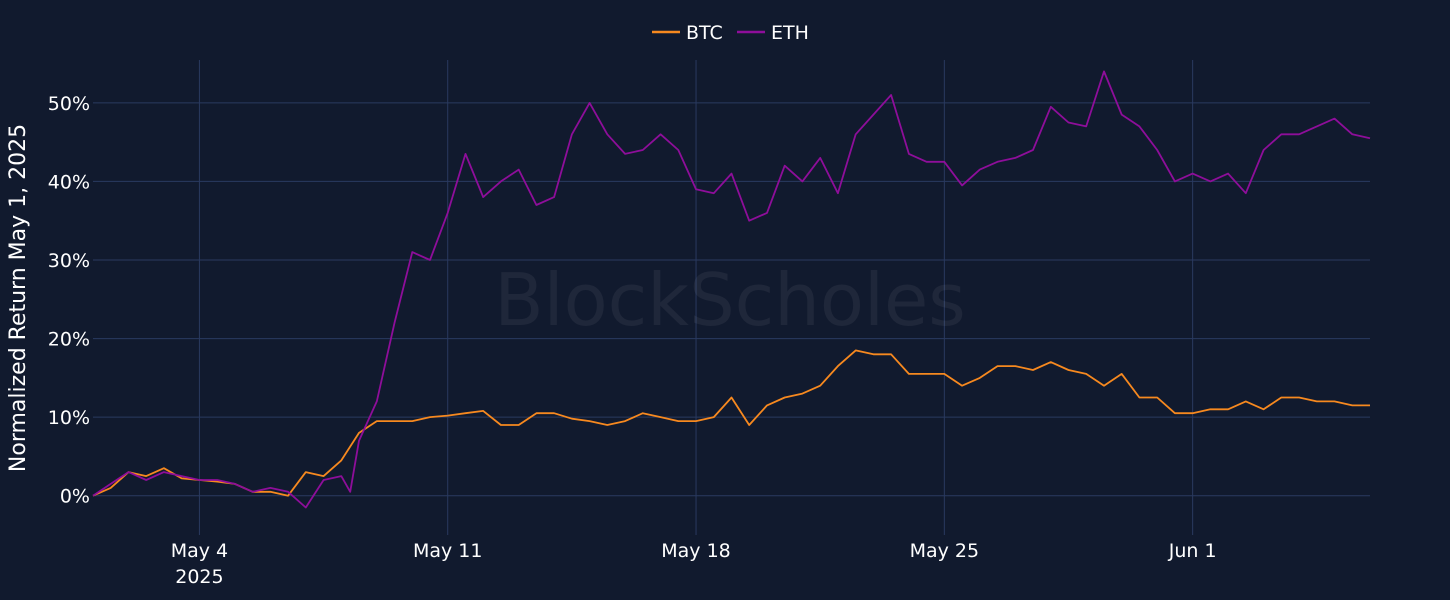  Describe the element at coordinates (730, 33) in the screenshot. I see `legend: BTC ETH` at that location.